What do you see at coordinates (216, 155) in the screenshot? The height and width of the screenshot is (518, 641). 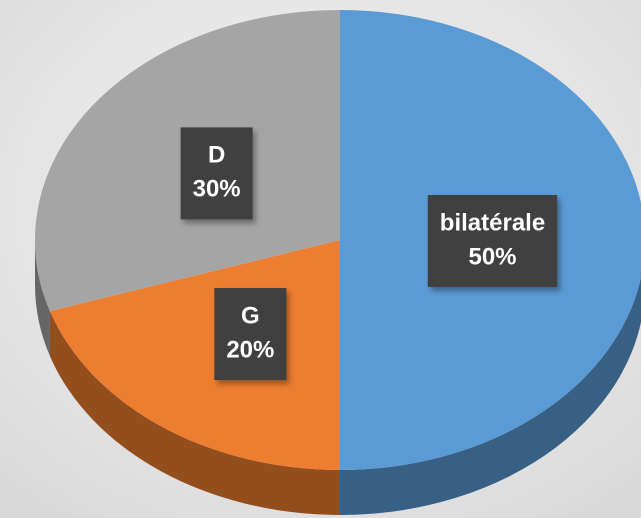 I see `category-label: D` at bounding box center [216, 155].